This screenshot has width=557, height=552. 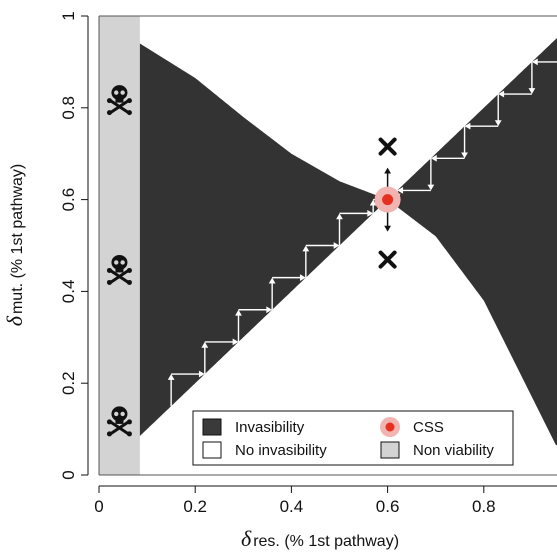 What do you see at coordinates (428, 427) in the screenshot?
I see `legend-label: CSS` at bounding box center [428, 427].